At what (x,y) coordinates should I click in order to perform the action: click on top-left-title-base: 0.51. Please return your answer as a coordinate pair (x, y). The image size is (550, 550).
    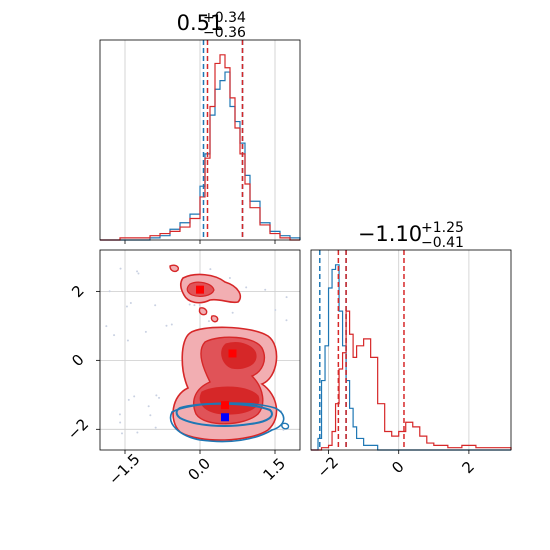
    Looking at the image, I should click on (200, 23).